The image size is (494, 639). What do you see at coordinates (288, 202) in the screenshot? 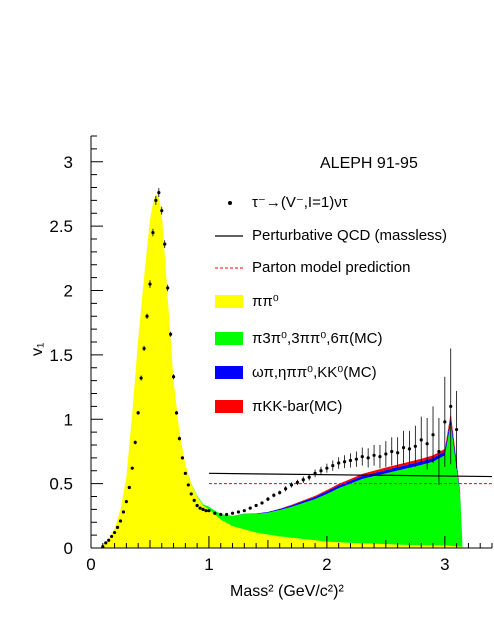
I see `legend-item-1: τ⁻→(V⁻,I=1)ντ` at bounding box center [288, 202].